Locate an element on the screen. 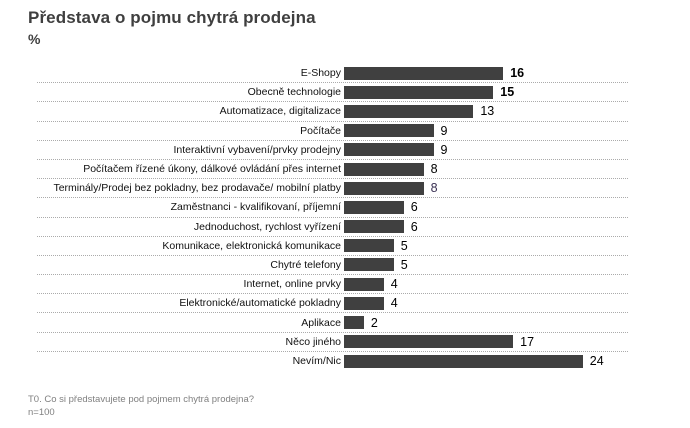 This screenshot has width=690, height=428. category-label: Zaměstnanci - kvalifikovaní, příjemní is located at coordinates (255, 207).